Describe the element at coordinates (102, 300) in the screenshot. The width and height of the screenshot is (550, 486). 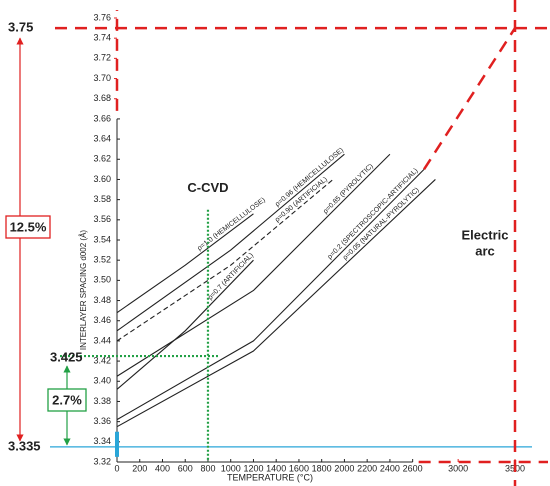
I see `y-tick-label: 3.48` at that location.